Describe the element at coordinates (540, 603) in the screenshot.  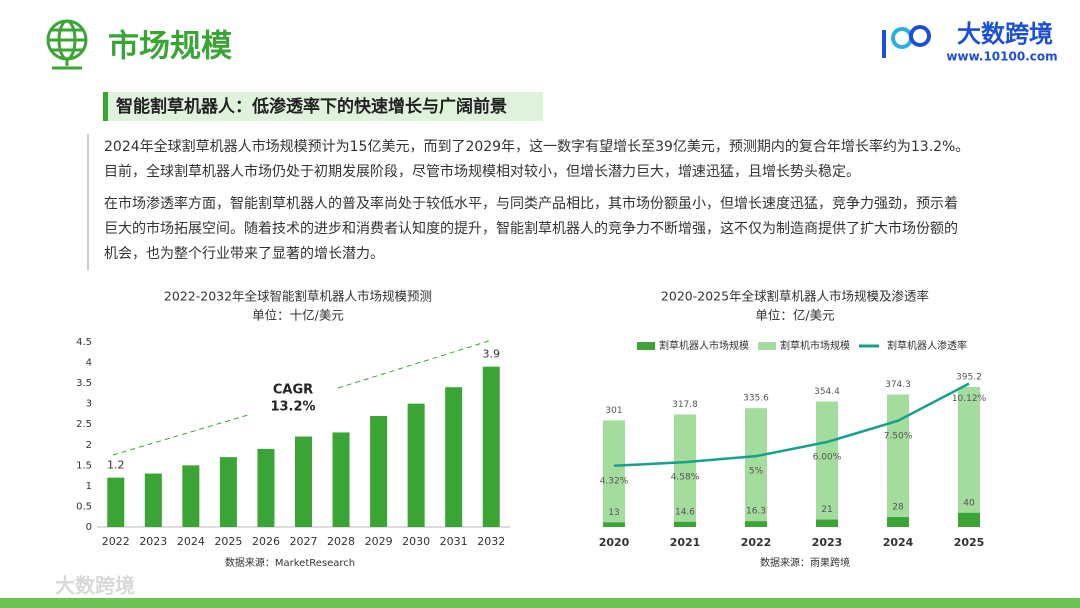
I see `footer-bar` at that location.